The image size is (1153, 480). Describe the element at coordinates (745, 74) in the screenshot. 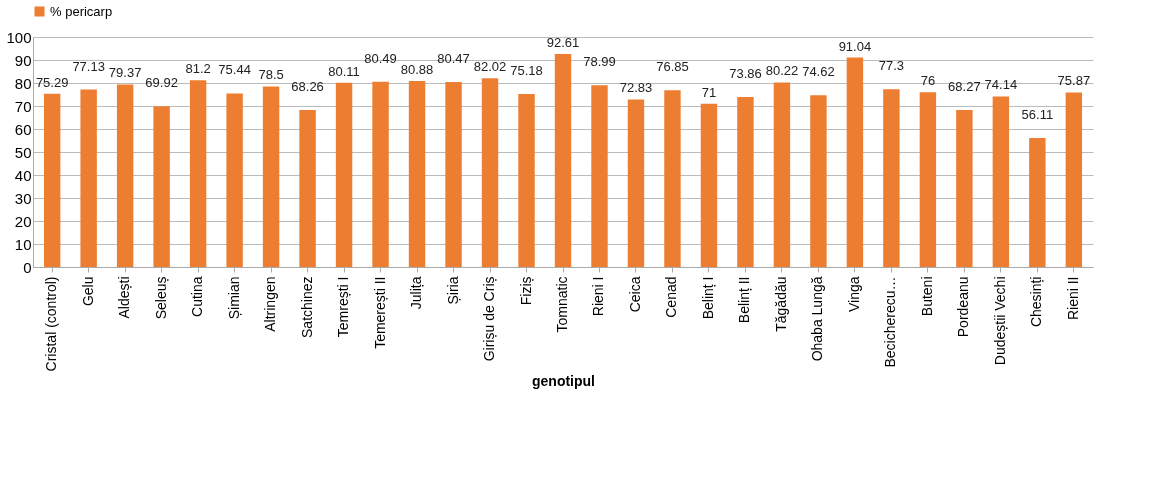

I see `data-label: 73.86` at that location.